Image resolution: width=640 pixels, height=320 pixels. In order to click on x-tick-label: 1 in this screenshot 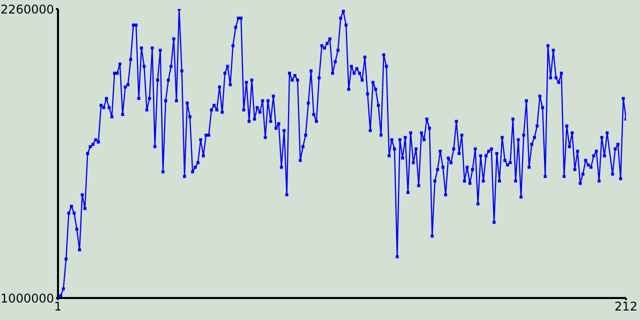, I will do `click(58, 307)`.